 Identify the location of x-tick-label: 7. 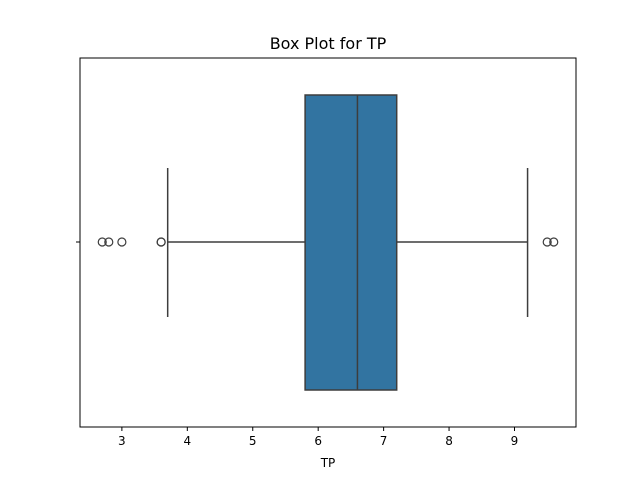
(384, 441).